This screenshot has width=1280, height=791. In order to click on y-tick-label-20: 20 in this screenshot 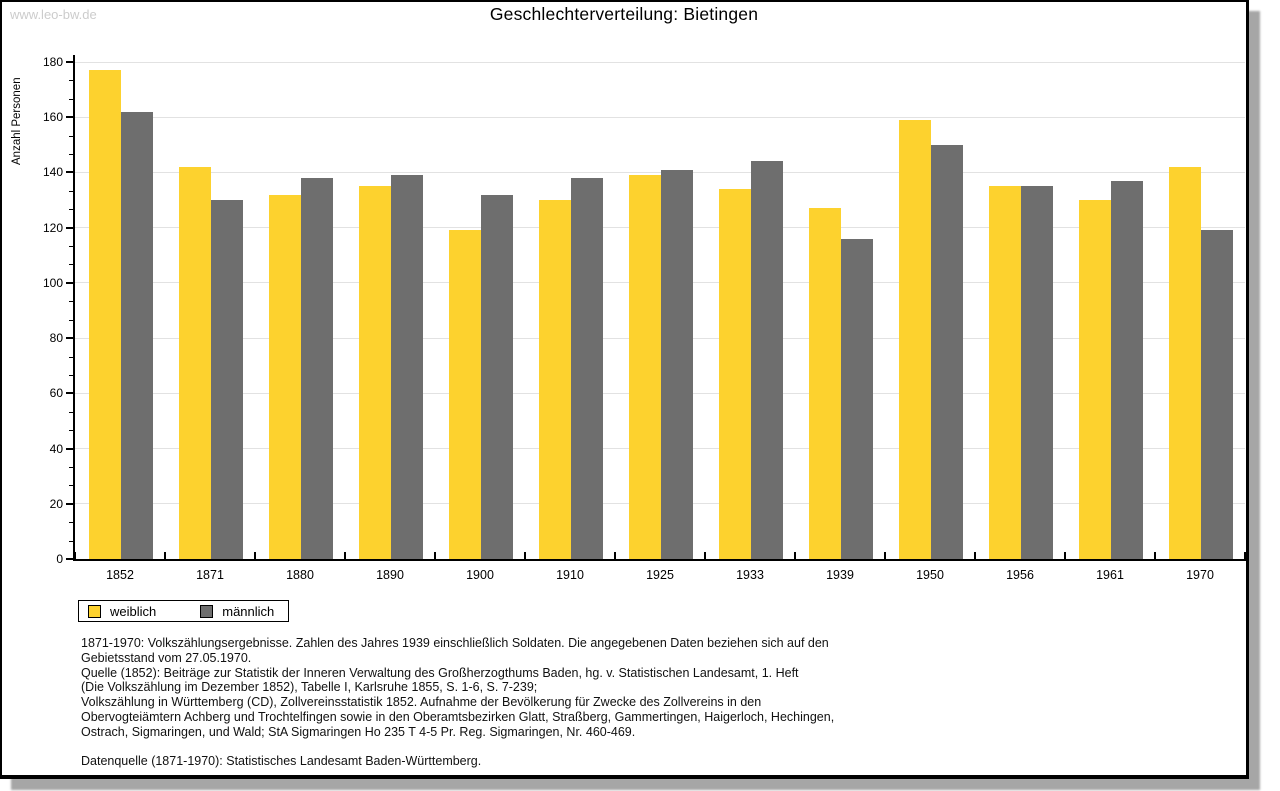, I will do `click(56, 503)`.